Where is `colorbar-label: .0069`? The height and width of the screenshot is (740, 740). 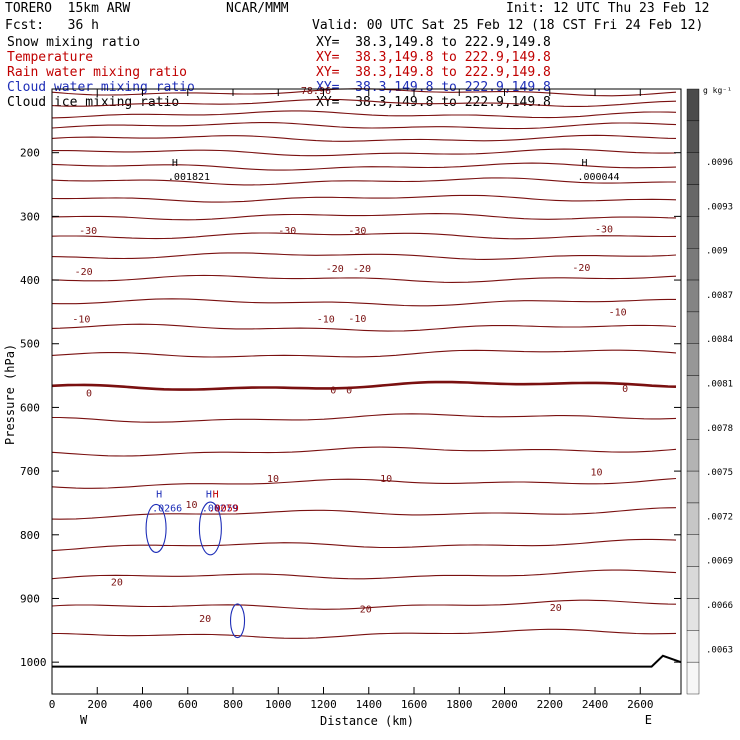
colorbar-label: .0069 is located at coordinates (719, 562).